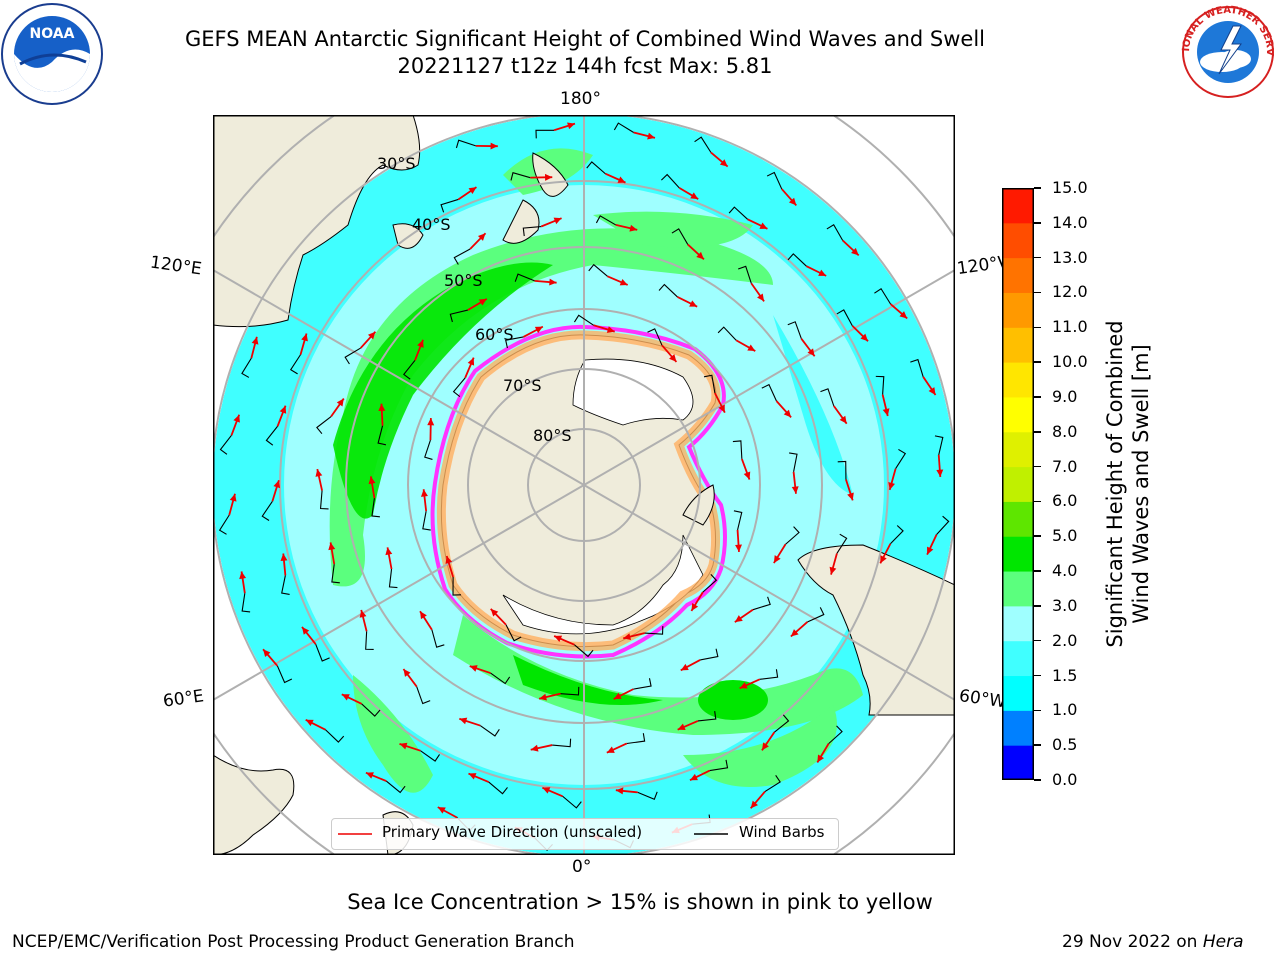 The height and width of the screenshot is (960, 1280). I want to click on lat-label-80s: 80°S, so click(552, 435).